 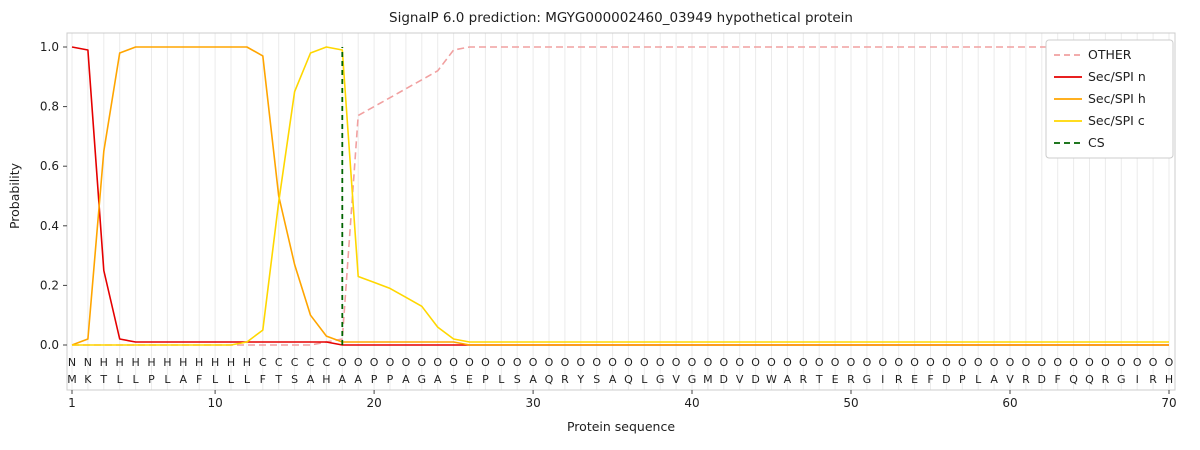 I want to click on sequence-letter: Q, so click(x=628, y=379).